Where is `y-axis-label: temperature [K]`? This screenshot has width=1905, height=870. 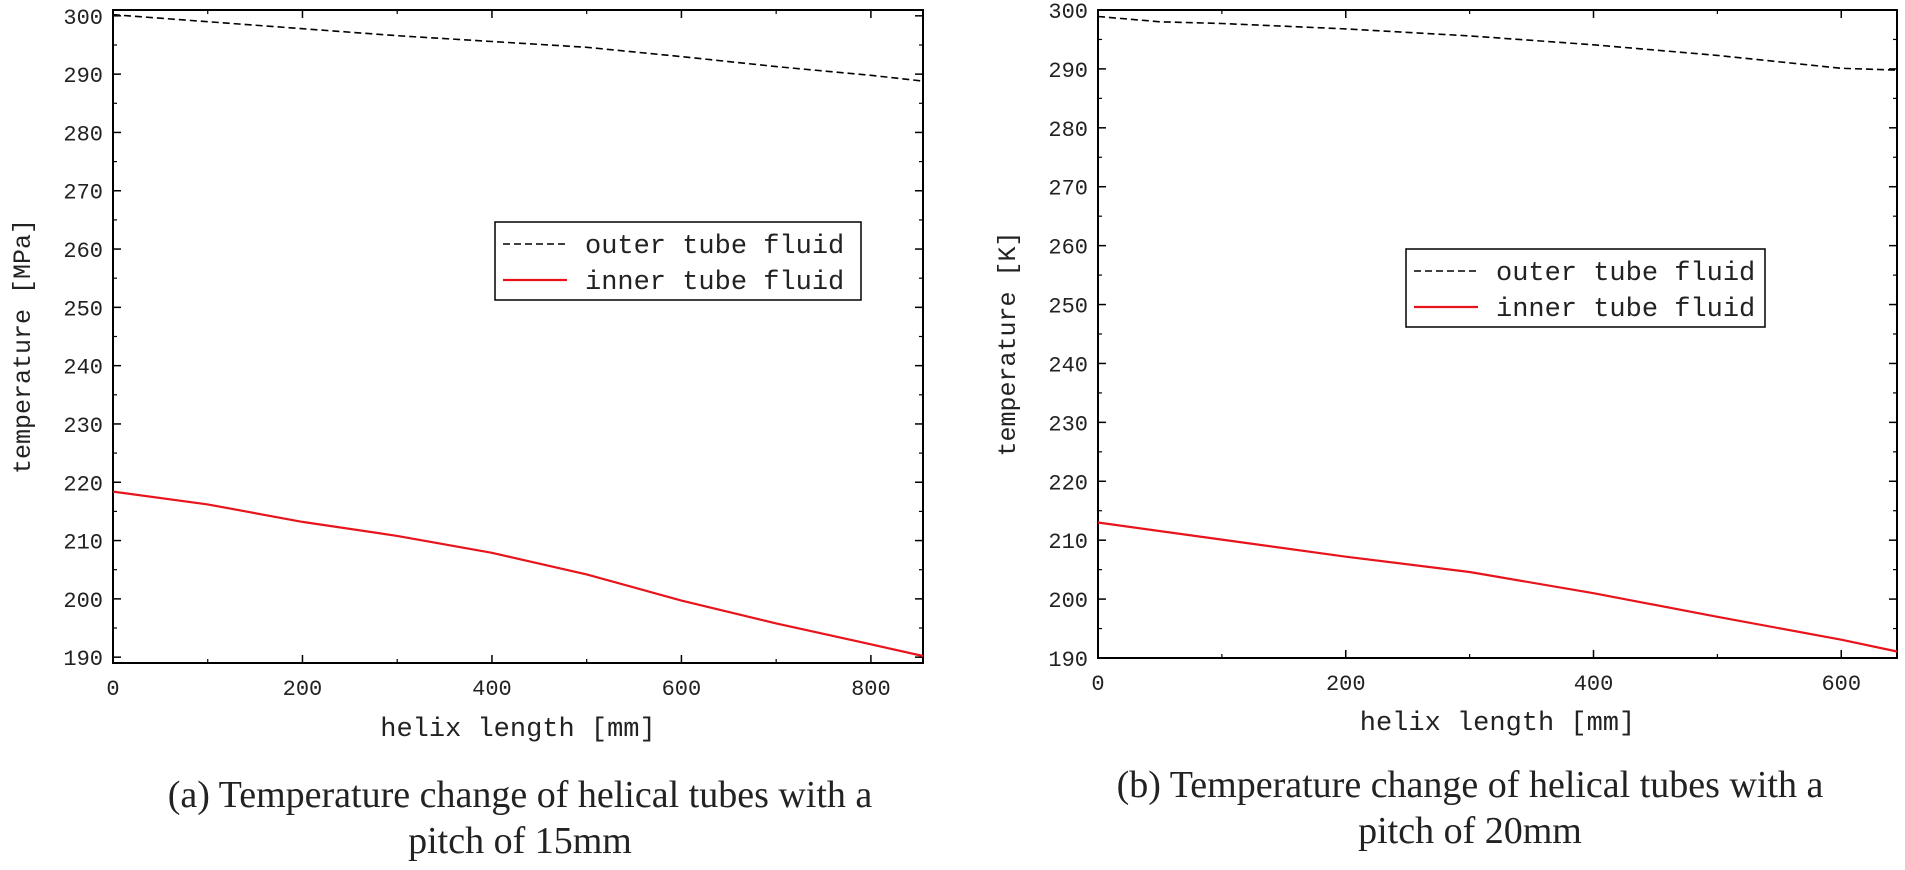 y-axis-label: temperature [K] is located at coordinates (1008, 343).